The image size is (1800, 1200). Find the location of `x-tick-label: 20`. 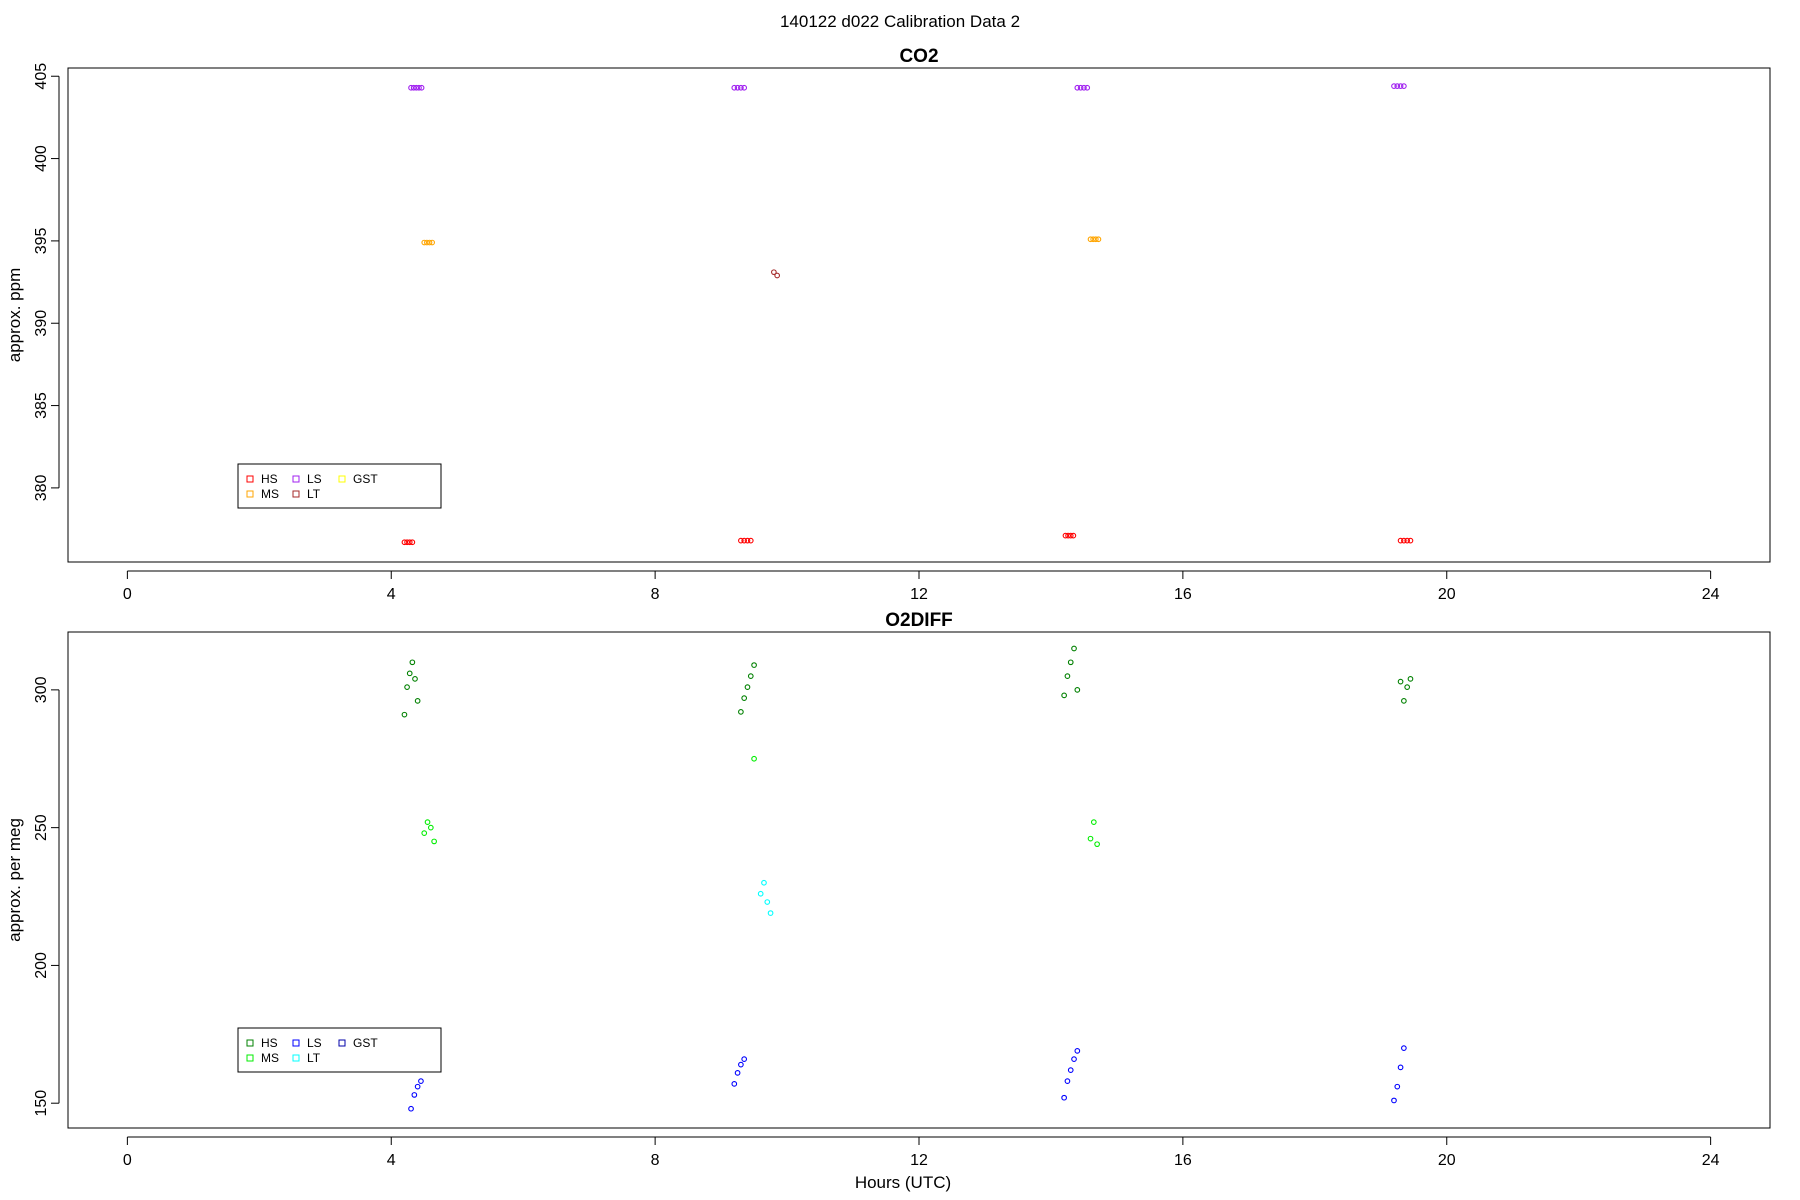

x-tick-label: 20 is located at coordinates (1447, 1160).